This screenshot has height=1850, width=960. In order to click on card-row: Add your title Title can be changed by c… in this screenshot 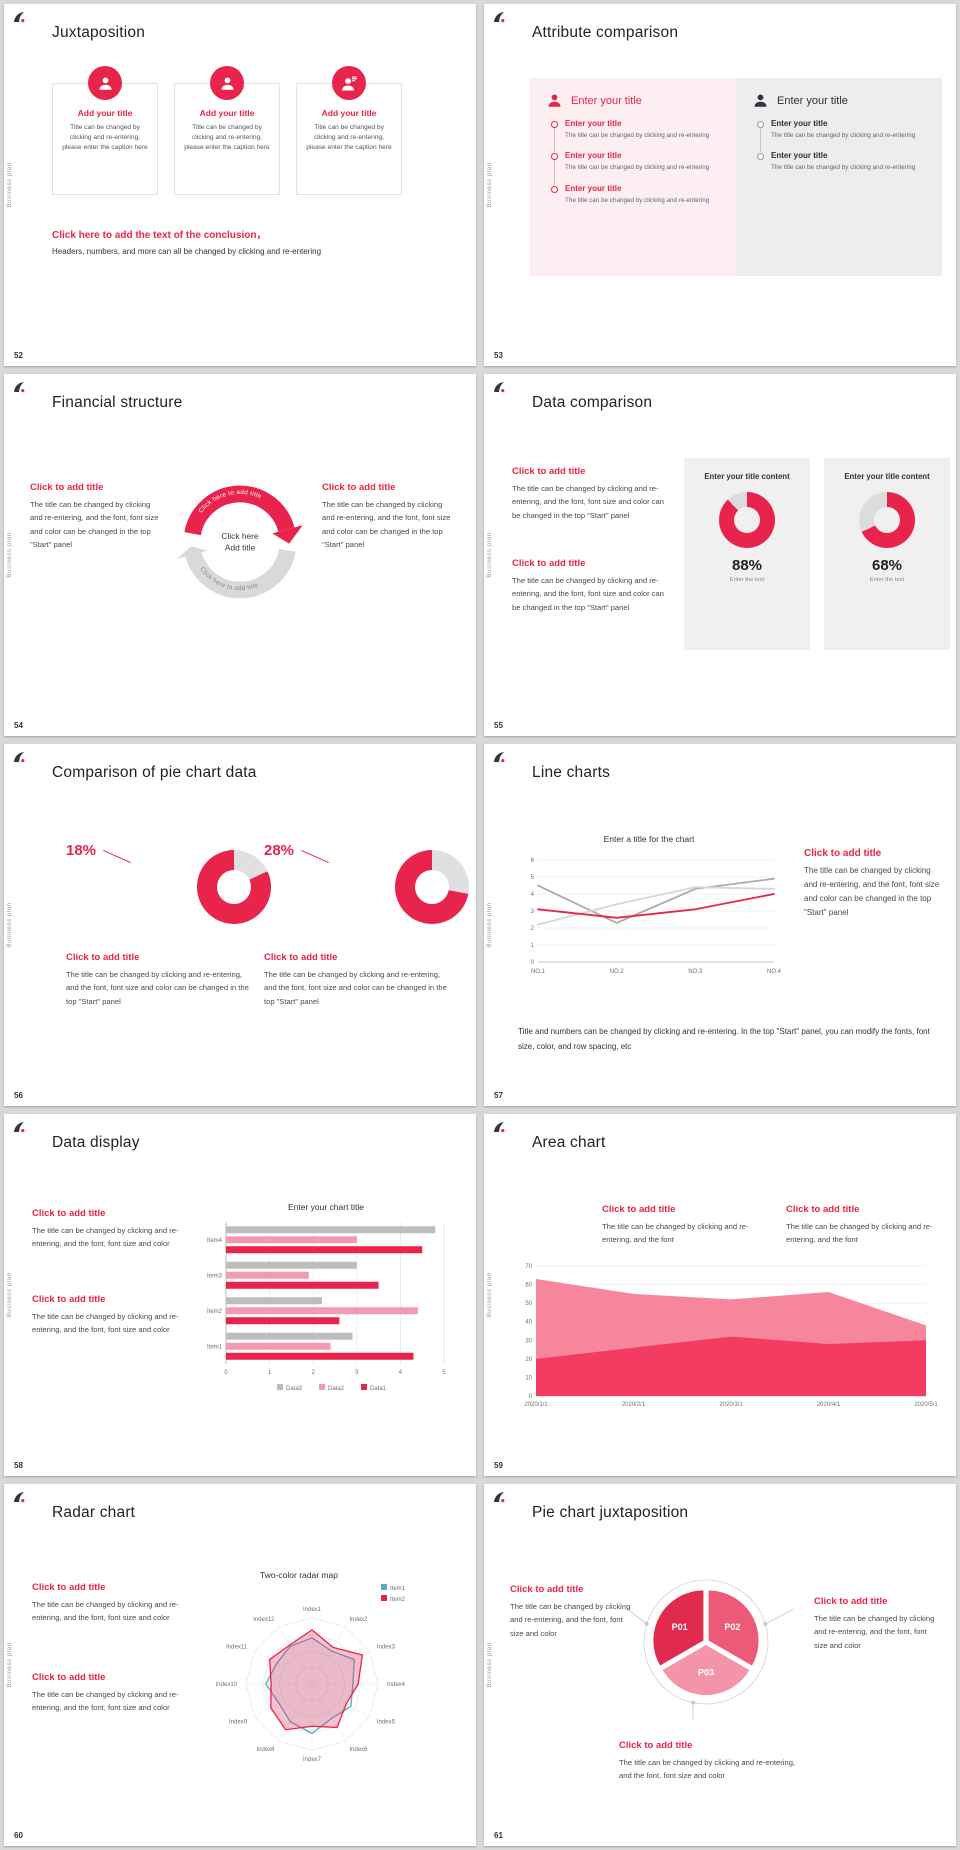, I will do `click(227, 130)`.